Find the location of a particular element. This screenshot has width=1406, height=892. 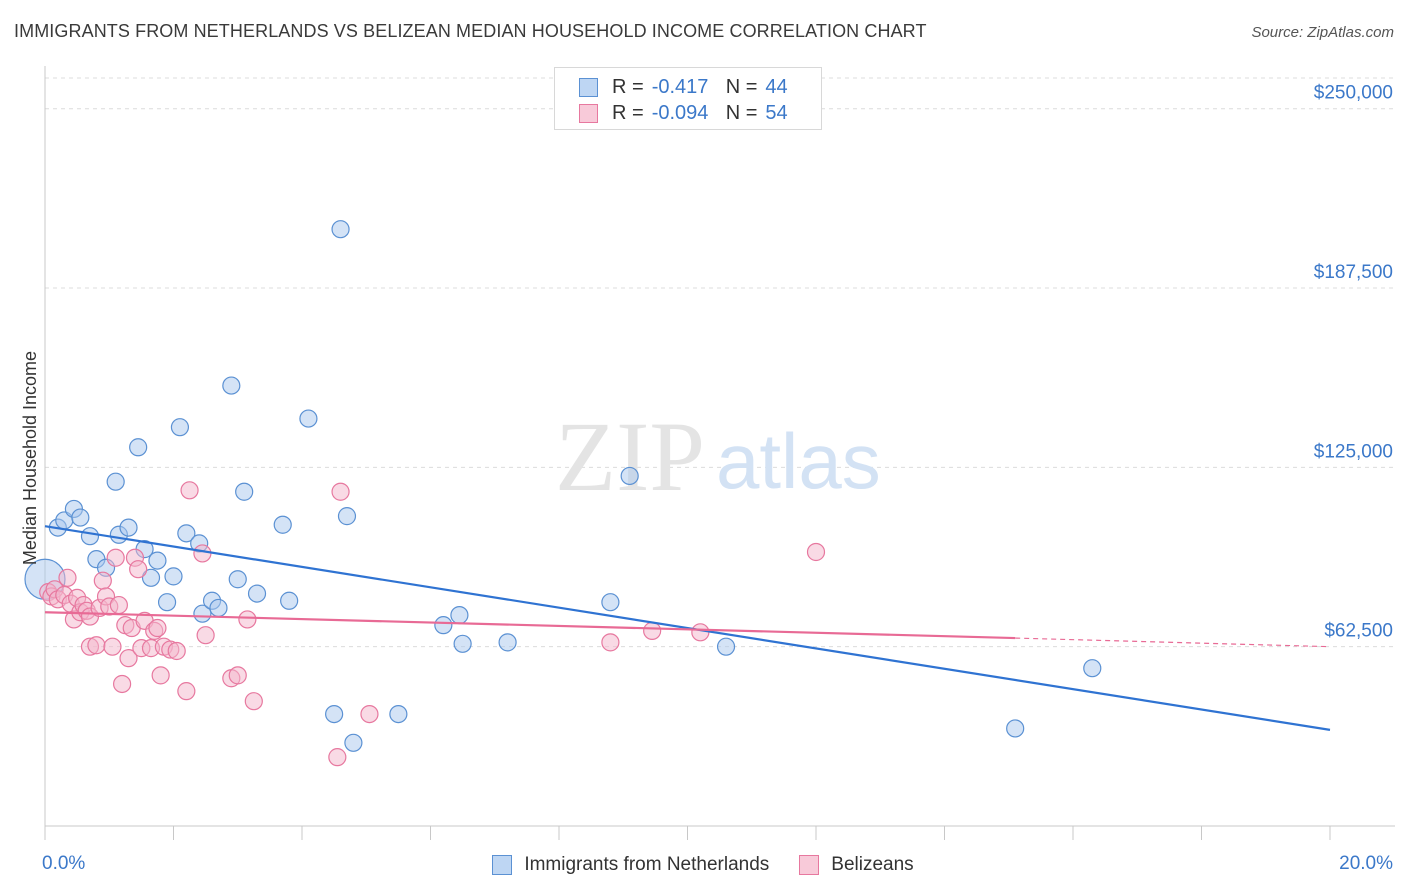

legend-n-value: 44 is located at coordinates (776, 86).